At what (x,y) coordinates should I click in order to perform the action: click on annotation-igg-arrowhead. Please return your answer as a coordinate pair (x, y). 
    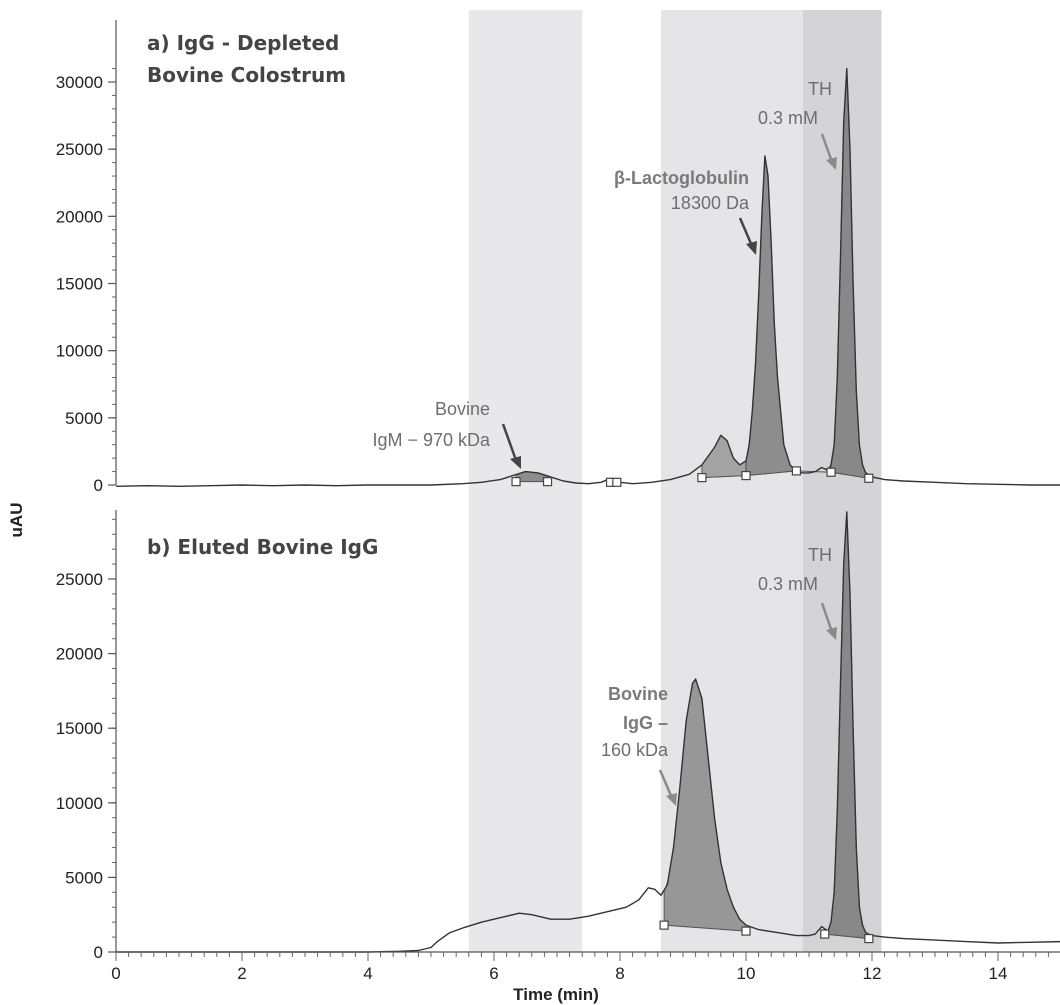
    Looking at the image, I should click on (671, 799).